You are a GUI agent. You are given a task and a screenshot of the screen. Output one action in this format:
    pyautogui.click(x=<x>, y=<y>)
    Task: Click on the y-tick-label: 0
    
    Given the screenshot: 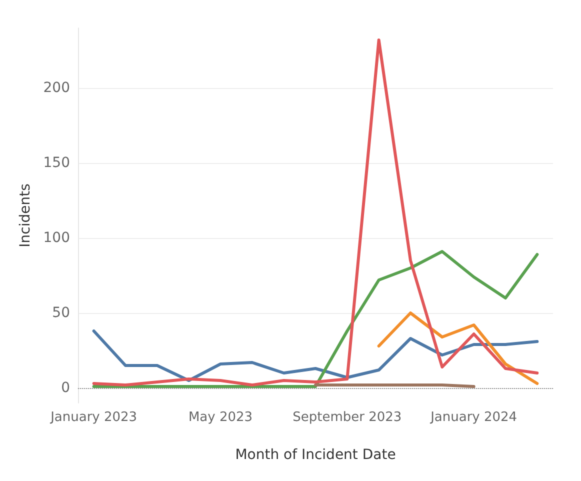 What is the action you would take?
    pyautogui.click(x=65, y=388)
    